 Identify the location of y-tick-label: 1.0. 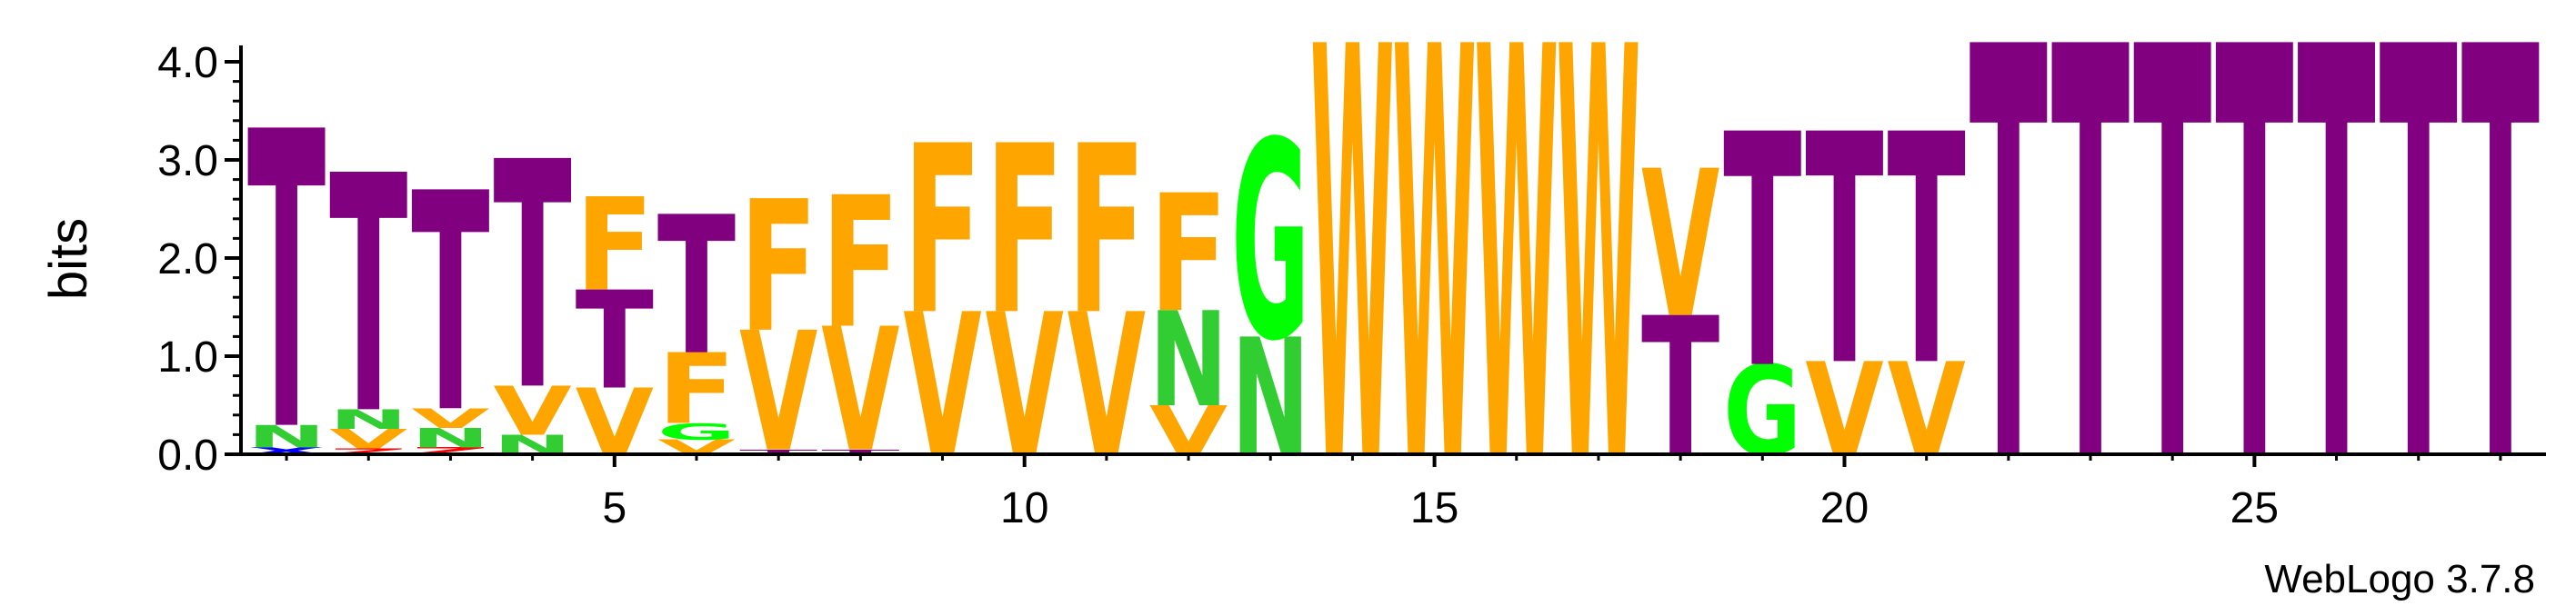
(188, 357).